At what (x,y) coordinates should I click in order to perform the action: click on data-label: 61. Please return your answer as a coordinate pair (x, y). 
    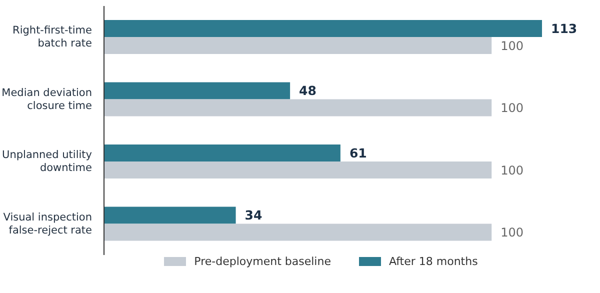
    Looking at the image, I should click on (358, 152).